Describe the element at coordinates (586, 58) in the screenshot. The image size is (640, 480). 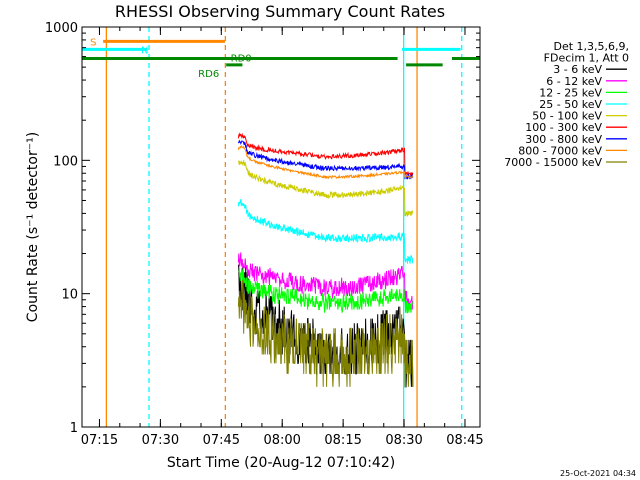
I see `legend-header-2: FDecim 1, Att 0` at that location.